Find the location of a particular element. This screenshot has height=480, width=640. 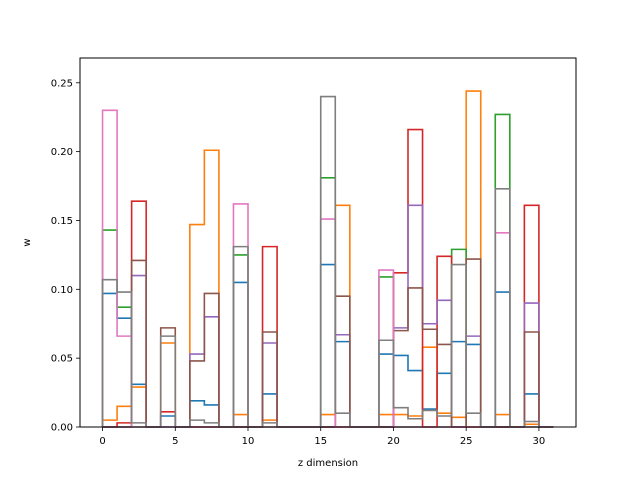

y-axis-label: w is located at coordinates (27, 242).